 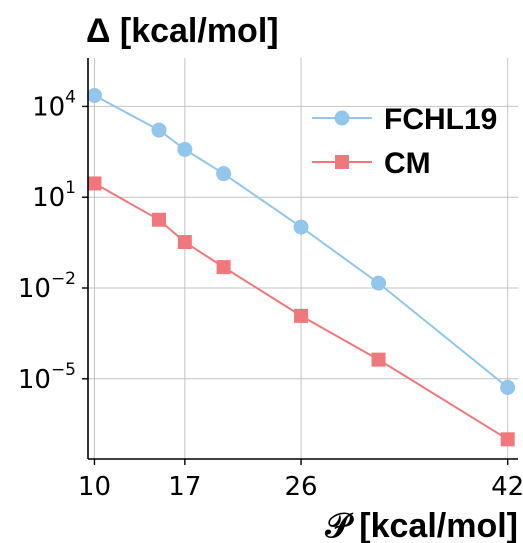 What do you see at coordinates (94, 487) in the screenshot?
I see `x-tick-label: 10` at bounding box center [94, 487].